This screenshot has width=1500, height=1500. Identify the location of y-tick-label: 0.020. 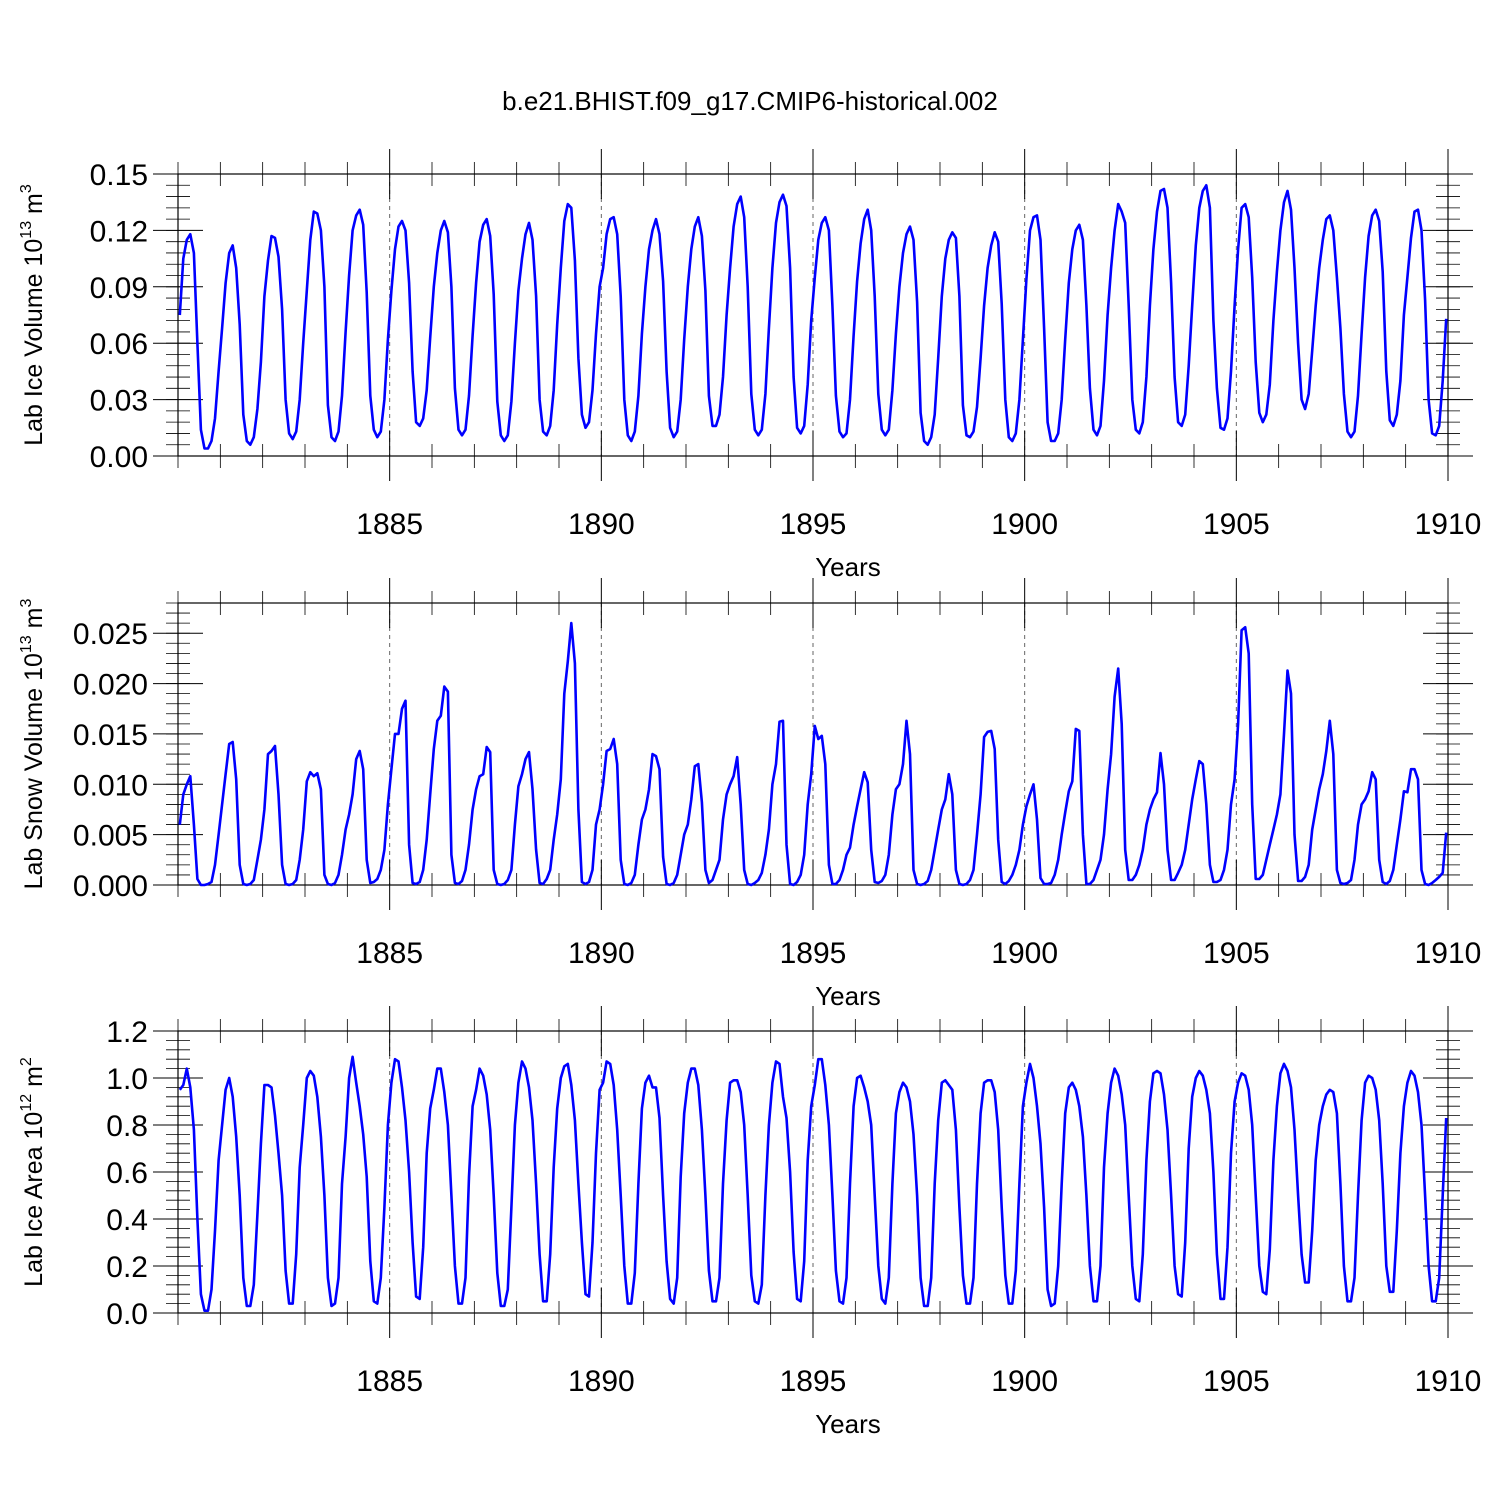
(110, 685).